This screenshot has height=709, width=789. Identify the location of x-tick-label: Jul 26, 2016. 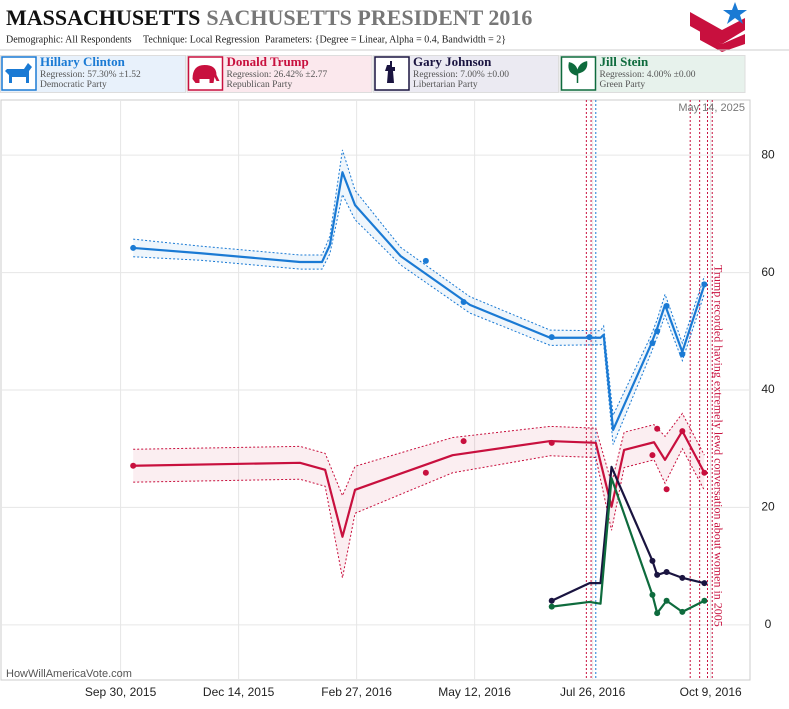
(593, 692).